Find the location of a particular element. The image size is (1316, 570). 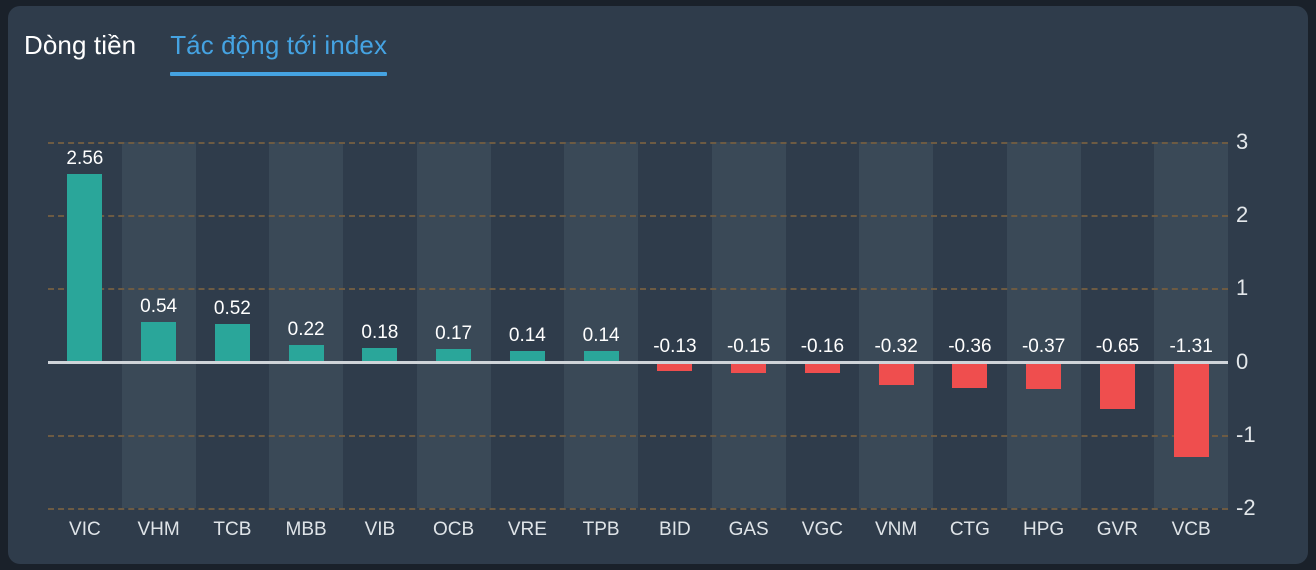

tab-bar: Dòng tiền Tác động tới index is located at coordinates (206, 57).